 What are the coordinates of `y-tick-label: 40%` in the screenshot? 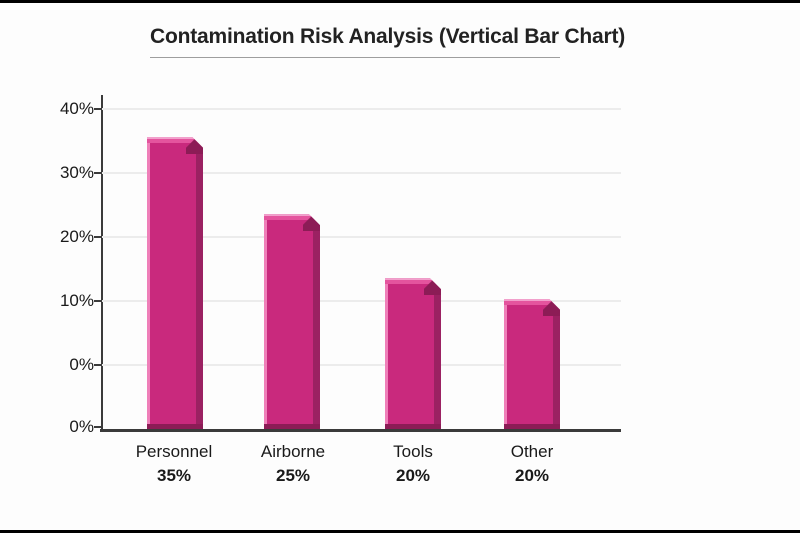 It's located at (76, 108).